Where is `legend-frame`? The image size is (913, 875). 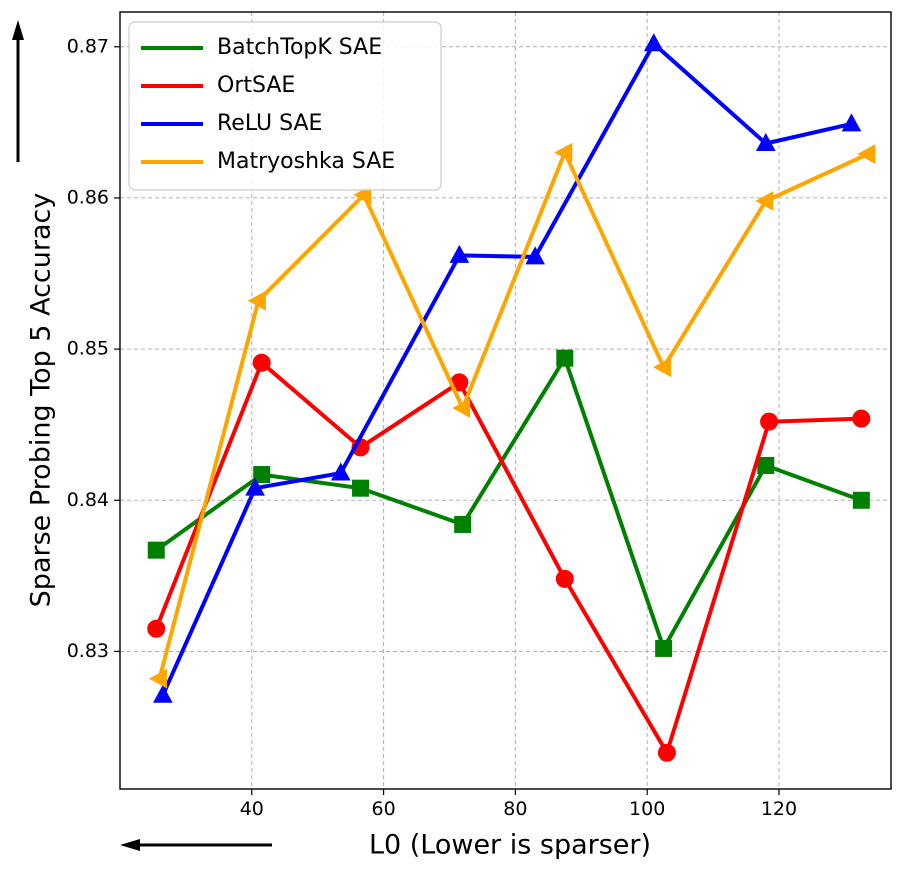
legend-frame is located at coordinates (285, 106).